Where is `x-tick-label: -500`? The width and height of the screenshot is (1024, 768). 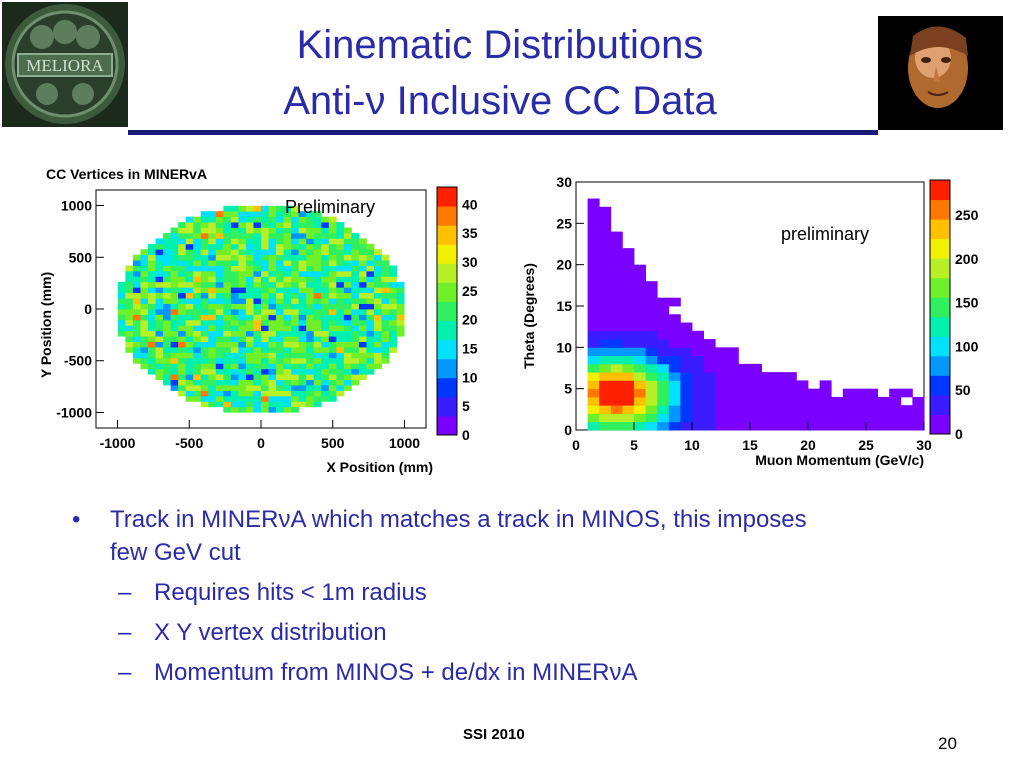
x-tick-label: -500 is located at coordinates (189, 443).